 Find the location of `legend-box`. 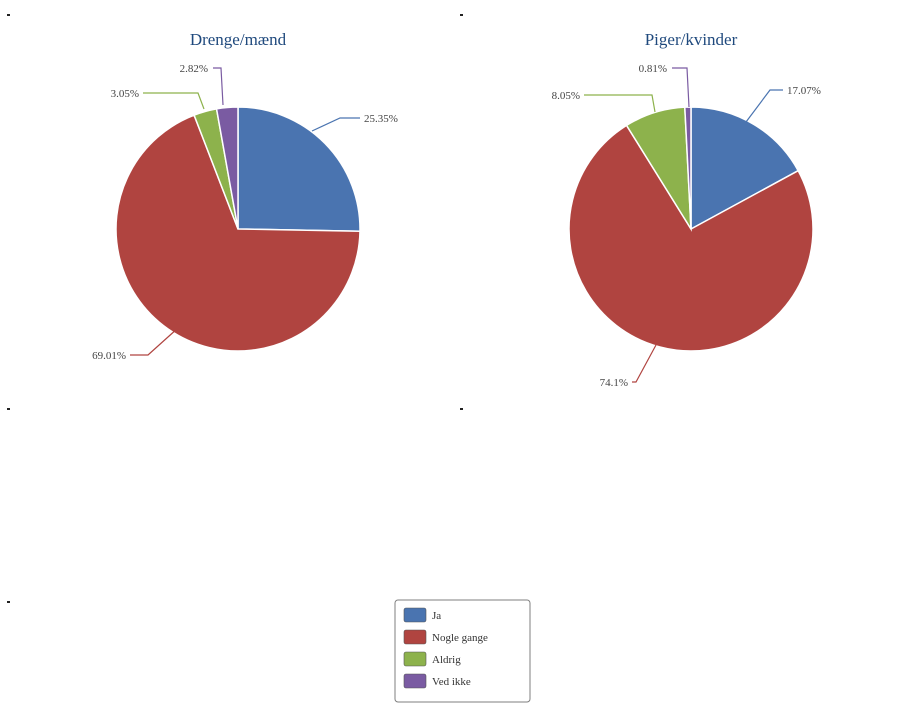

legend-box is located at coordinates (462, 651).